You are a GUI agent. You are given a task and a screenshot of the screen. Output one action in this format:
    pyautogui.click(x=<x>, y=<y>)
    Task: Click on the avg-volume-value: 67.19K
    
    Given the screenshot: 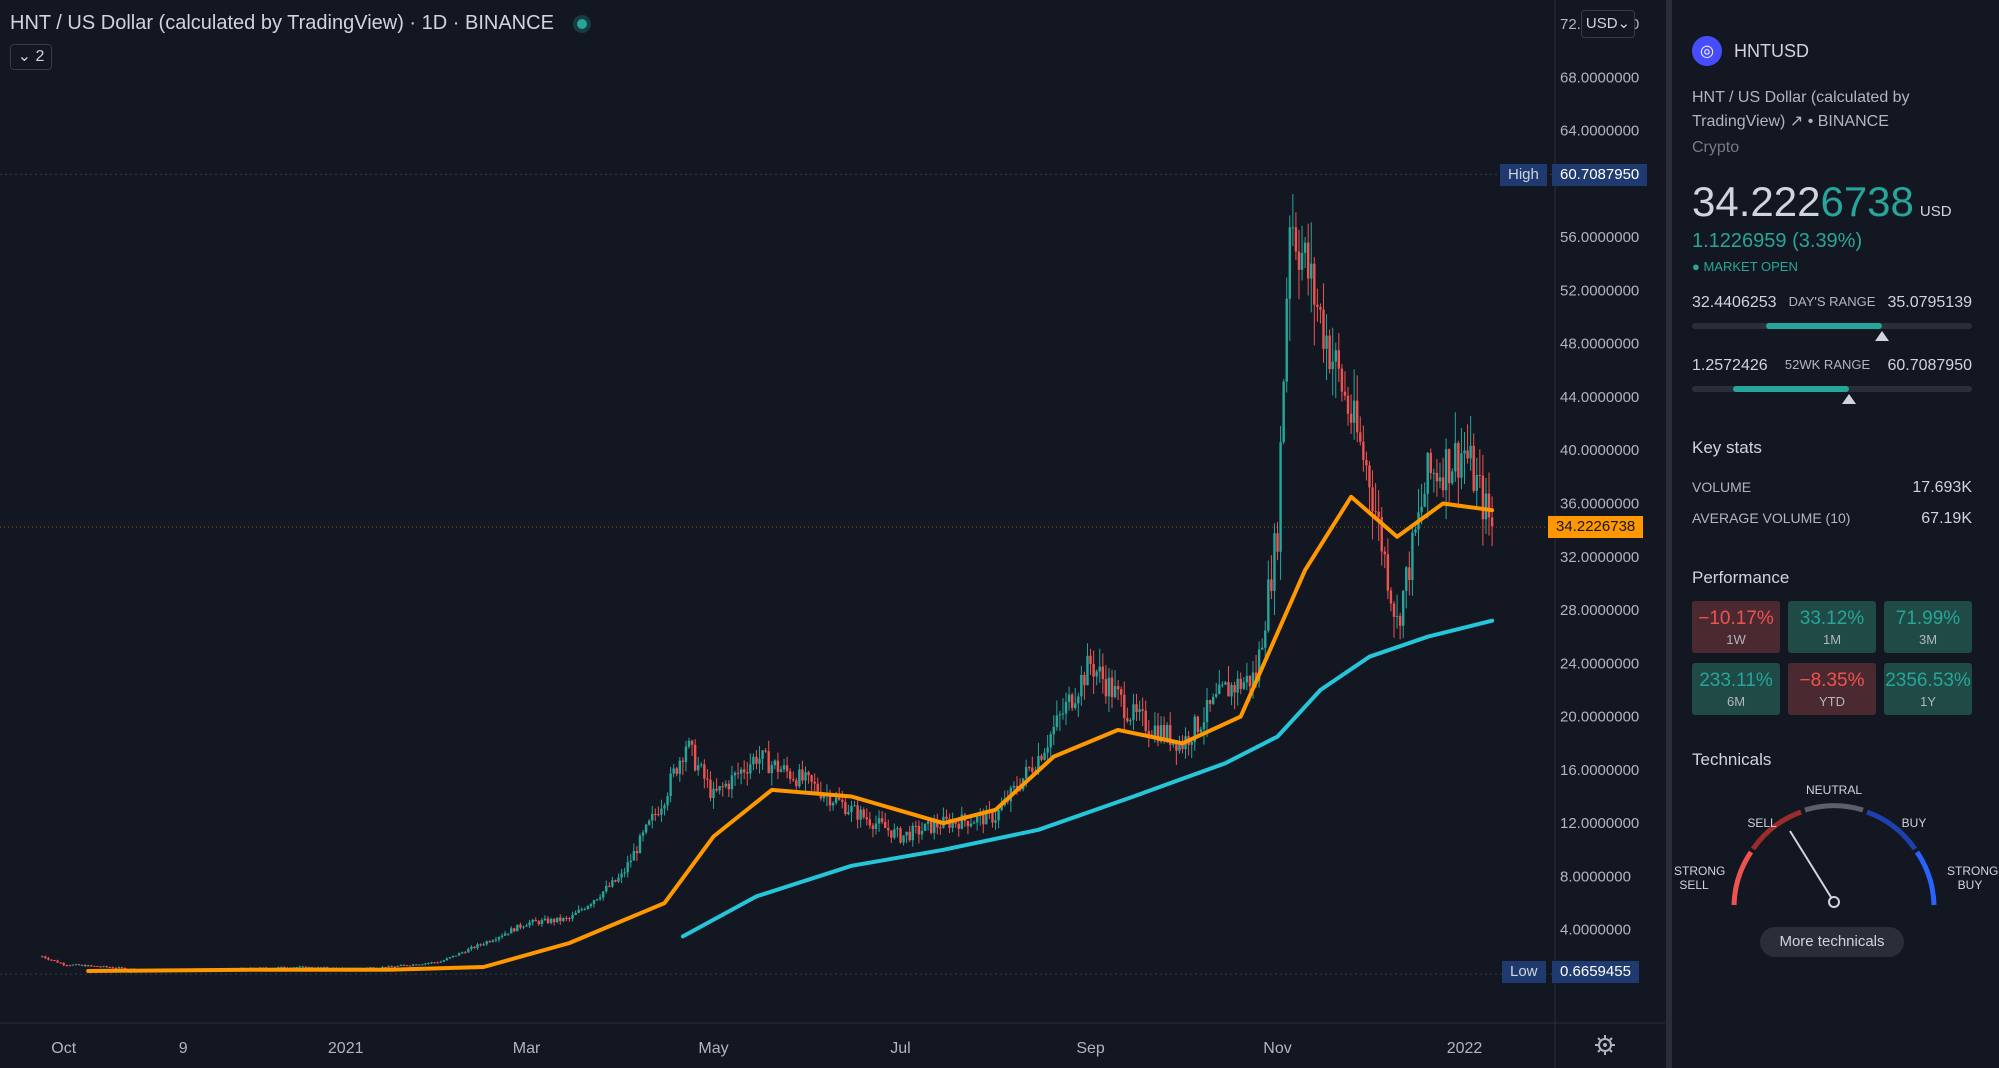 What is the action you would take?
    pyautogui.click(x=1946, y=518)
    